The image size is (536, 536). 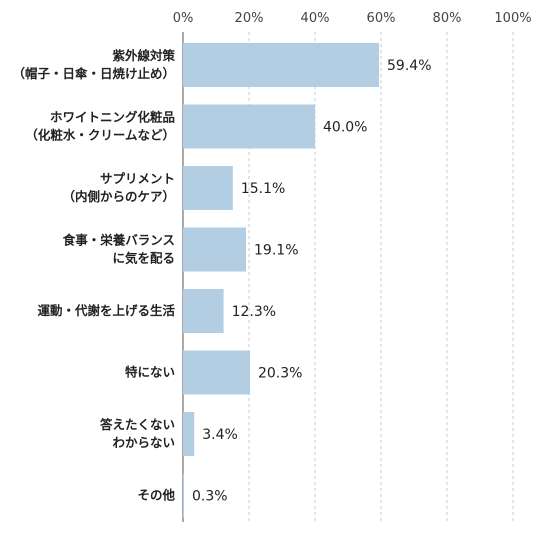 What do you see at coordinates (118, 240) in the screenshot?
I see `category-label: 食事・栄養バランス` at bounding box center [118, 240].